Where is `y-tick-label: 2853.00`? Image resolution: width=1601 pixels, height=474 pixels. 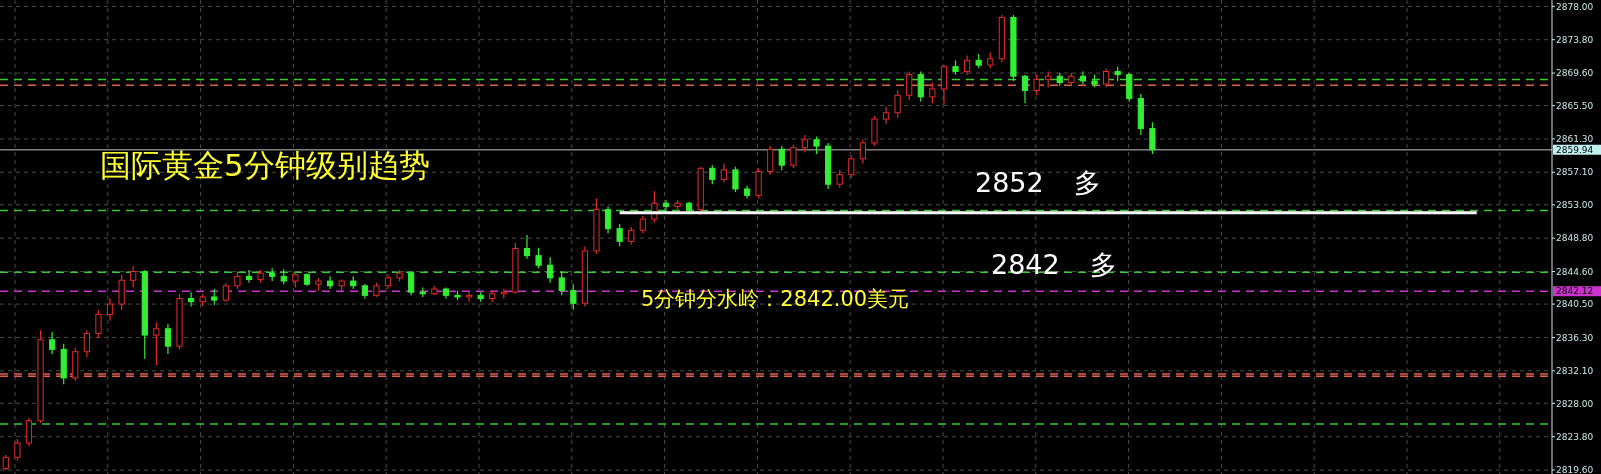
y-tick-label: 2853.00 is located at coordinates (1575, 205).